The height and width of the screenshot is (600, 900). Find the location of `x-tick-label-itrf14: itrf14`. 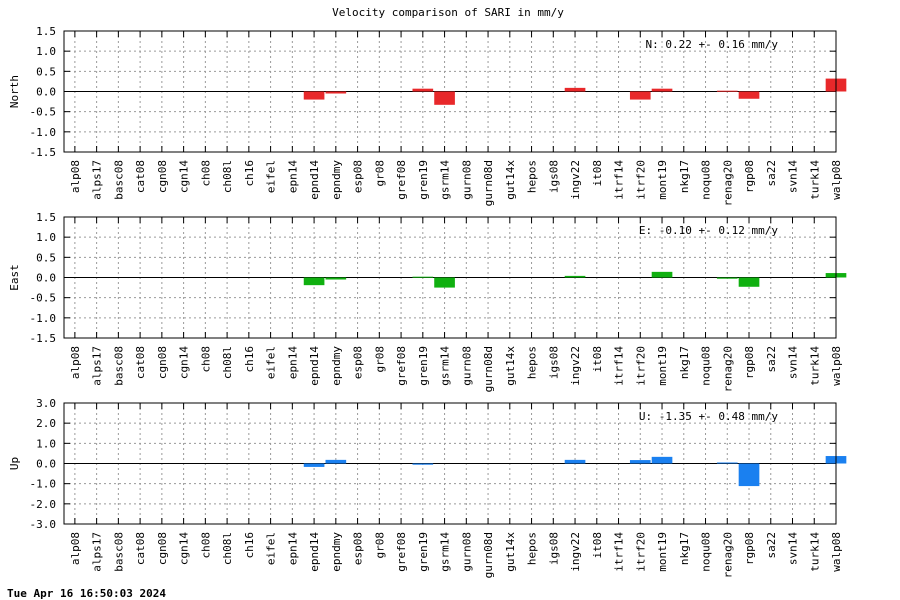

x-tick-label-itrf14: itrf14 is located at coordinates (619, 366).